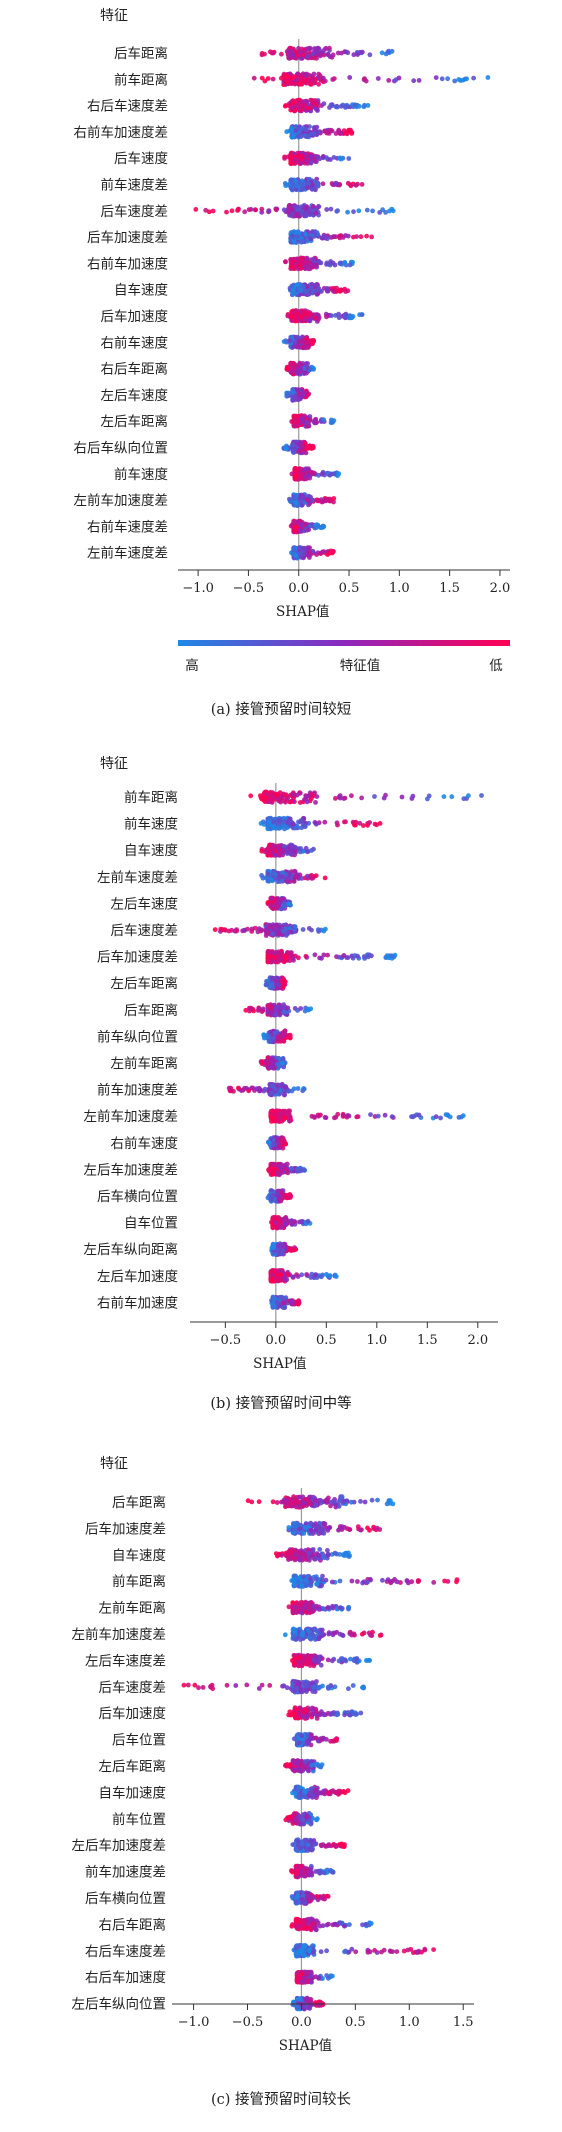 The width and height of the screenshot is (562, 2132). I want to click on panel-caption: (a) 接管预留时间较短, so click(281, 709).